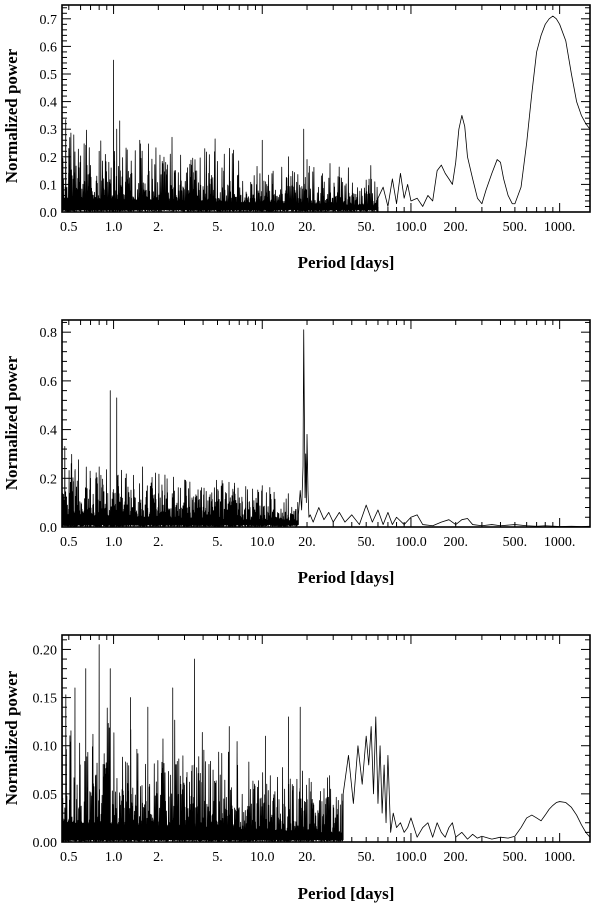 The image size is (600, 908). Describe the element at coordinates (49, 333) in the screenshot. I see `y-tick-label: 0.8` at that location.